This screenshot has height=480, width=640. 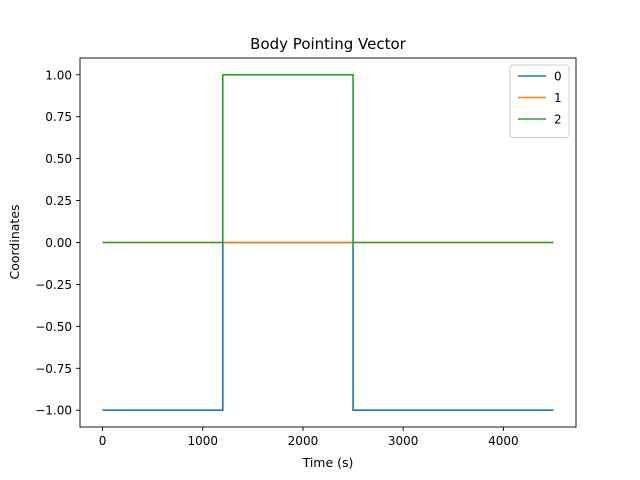 What do you see at coordinates (58, 117) in the screenshot?
I see `y-tick-label: 0.75` at bounding box center [58, 117].